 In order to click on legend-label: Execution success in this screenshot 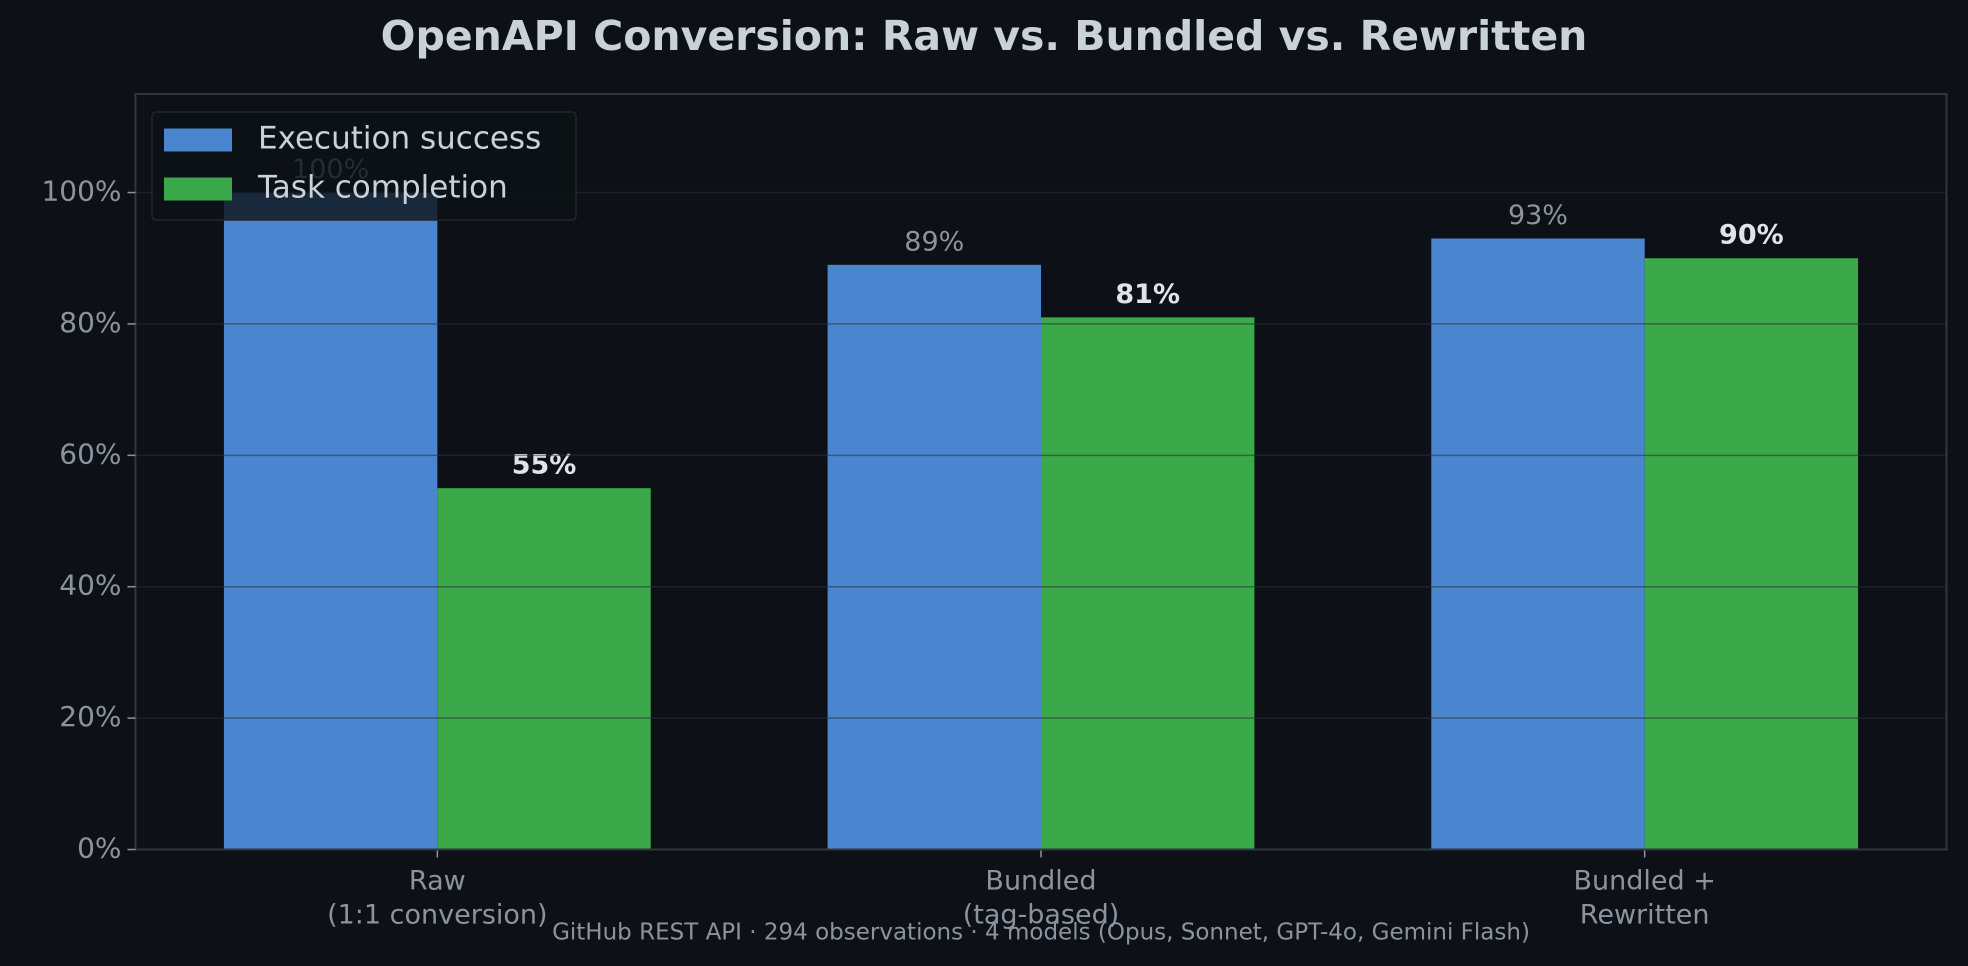, I will do `click(399, 139)`.